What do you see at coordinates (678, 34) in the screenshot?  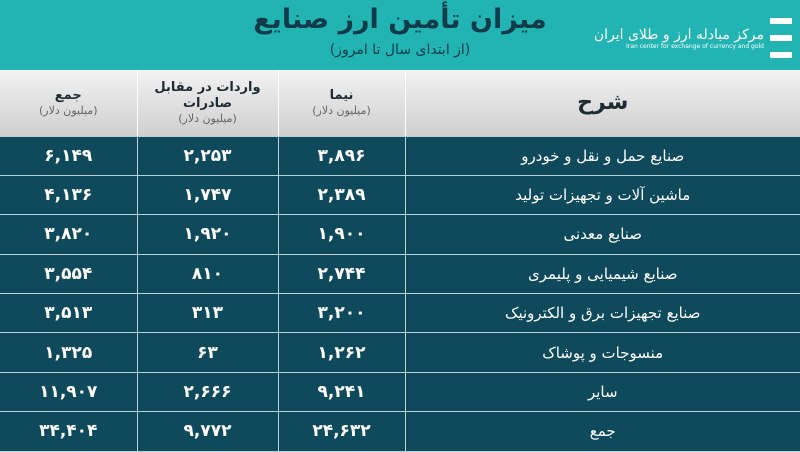 I see `logo-text-fa: مرکز مبادله ارز و طلای ایران` at bounding box center [678, 34].